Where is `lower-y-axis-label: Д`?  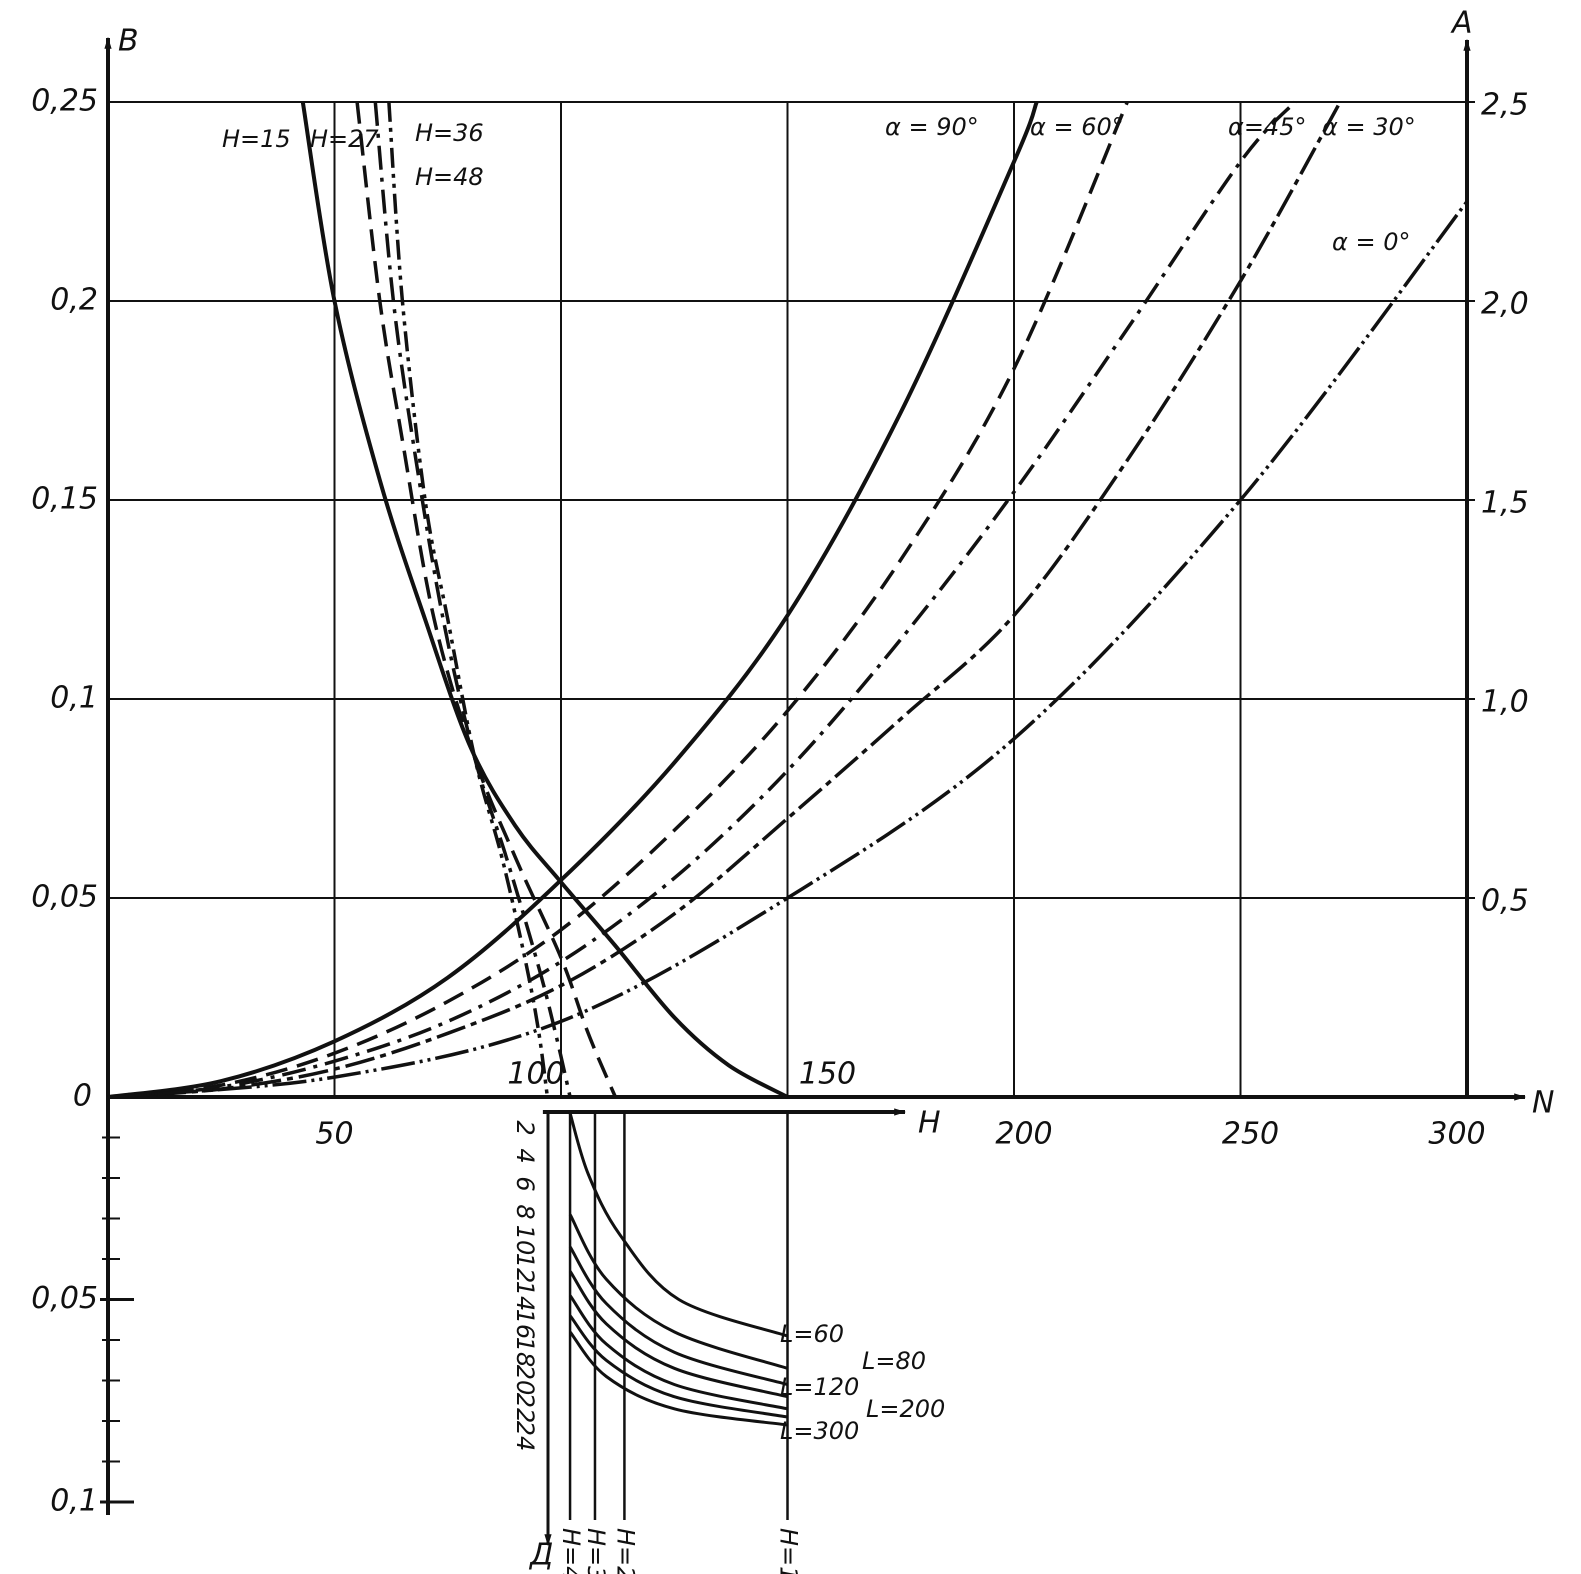
lower-y-axis-label: Д is located at coordinates (540, 1555).